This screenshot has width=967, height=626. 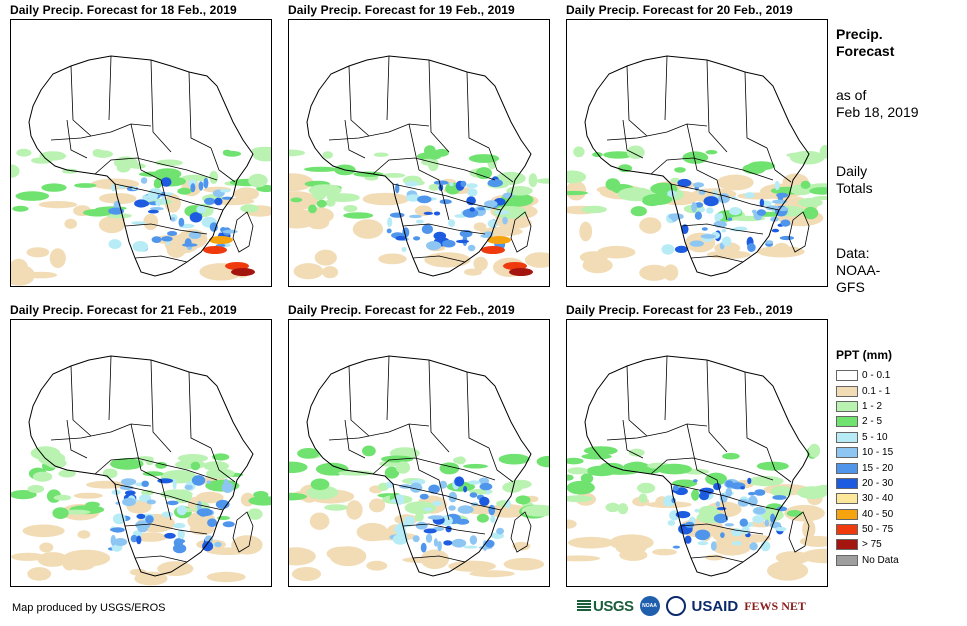 What do you see at coordinates (867, 421) in the screenshot?
I see `legend-item: 2 - 5` at bounding box center [867, 421].